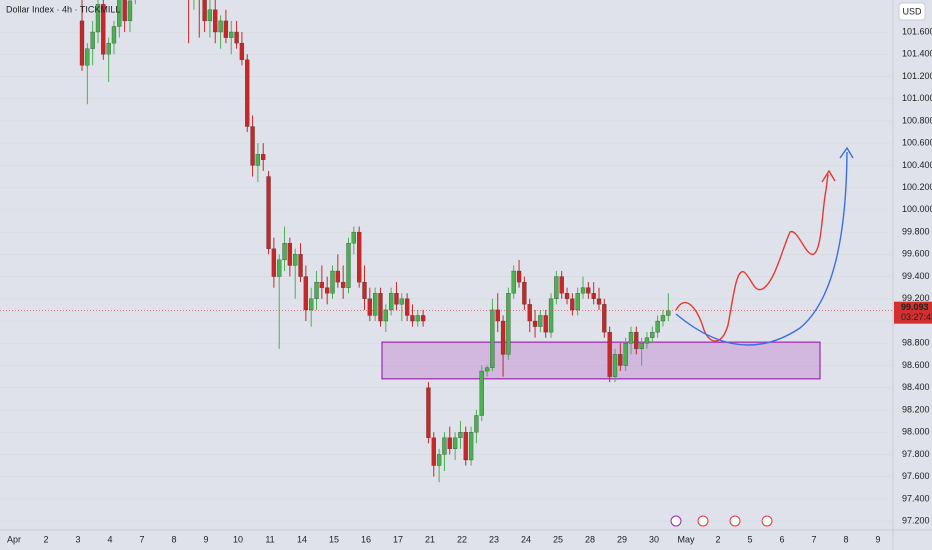  Describe the element at coordinates (916, 231) in the screenshot. I see `y-tick-label: 99.800` at that location.